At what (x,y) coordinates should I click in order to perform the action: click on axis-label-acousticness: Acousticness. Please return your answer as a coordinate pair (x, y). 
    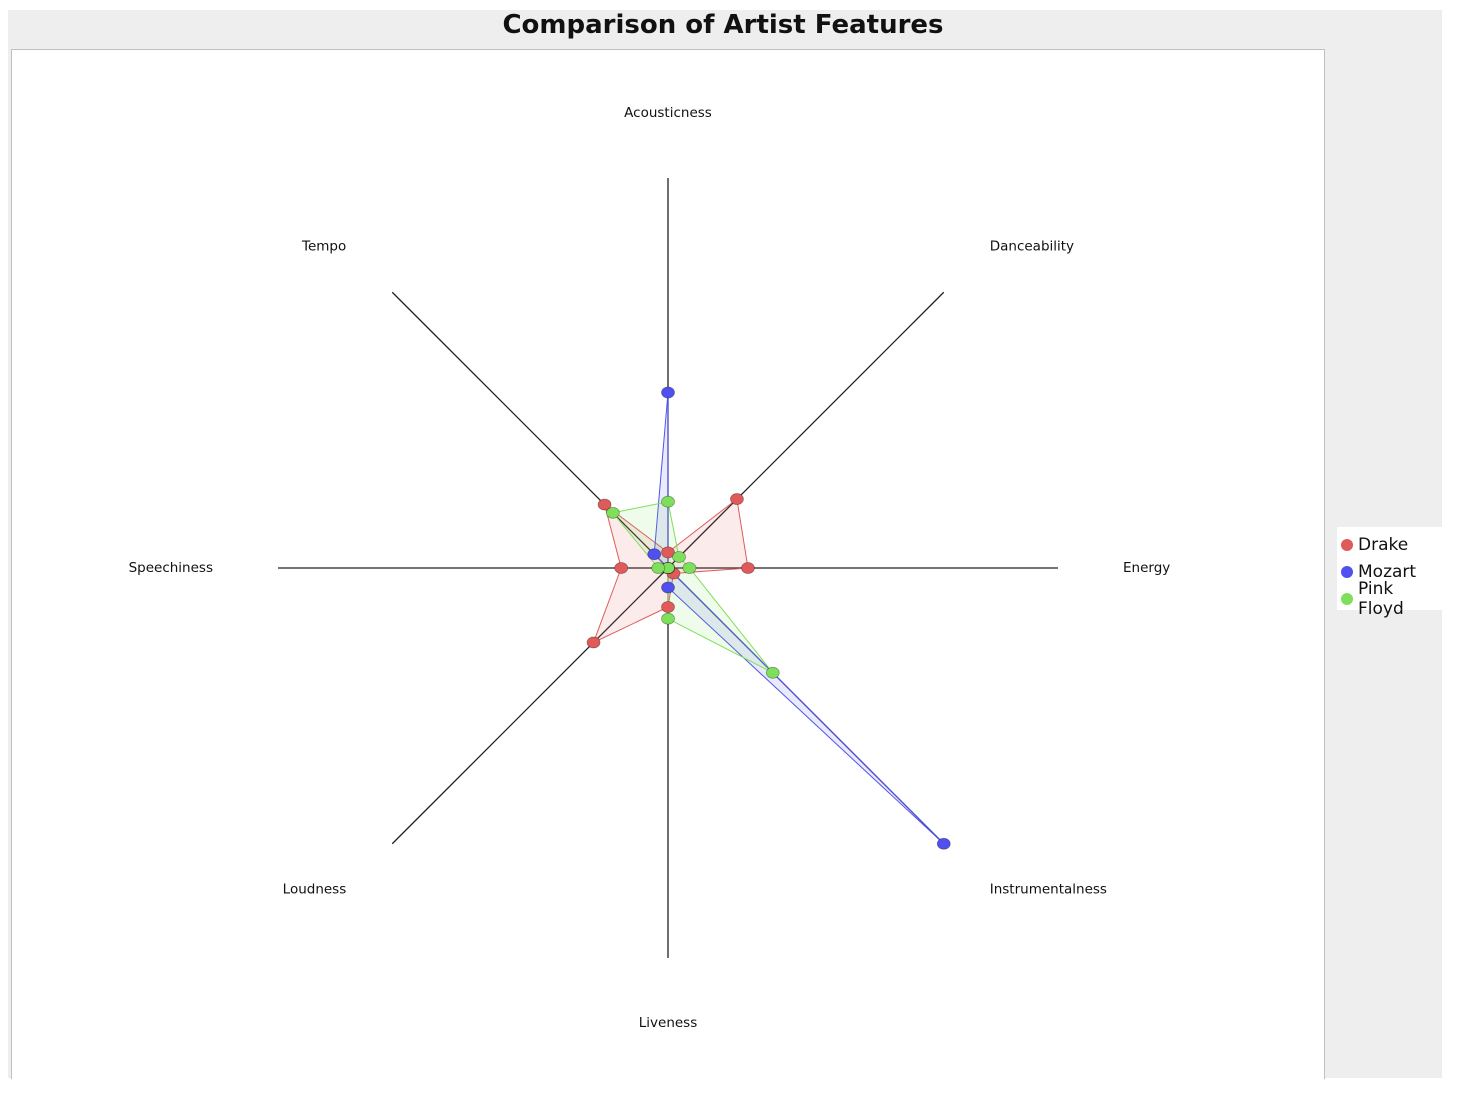
    Looking at the image, I should click on (668, 113).